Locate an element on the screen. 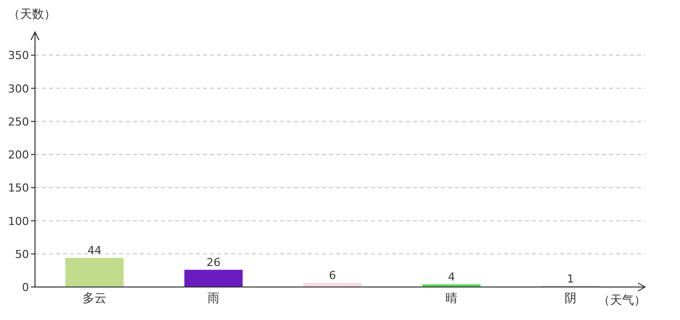  y-tick-label: 50 is located at coordinates (22, 254).